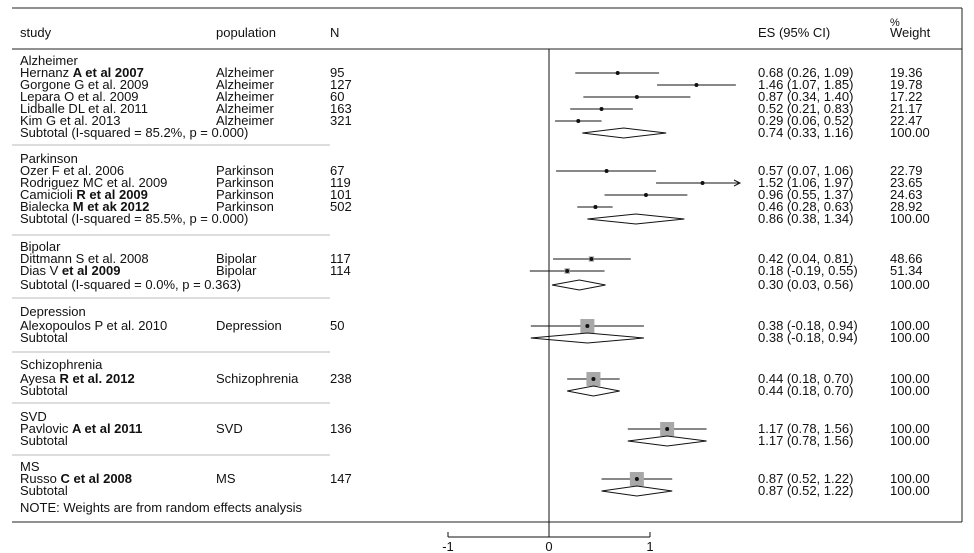  What do you see at coordinates (906, 72) in the screenshot?
I see `study-weight: 19.36` at bounding box center [906, 72].